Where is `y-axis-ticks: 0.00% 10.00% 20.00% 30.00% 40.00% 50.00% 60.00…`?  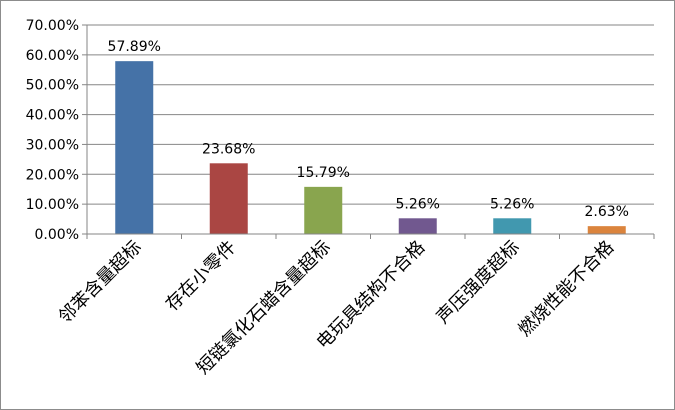
y-axis-ticks: 0.00% 10.00% 20.00% 30.00% 40.00% 50.00% 60.00… is located at coordinates (57, 130).